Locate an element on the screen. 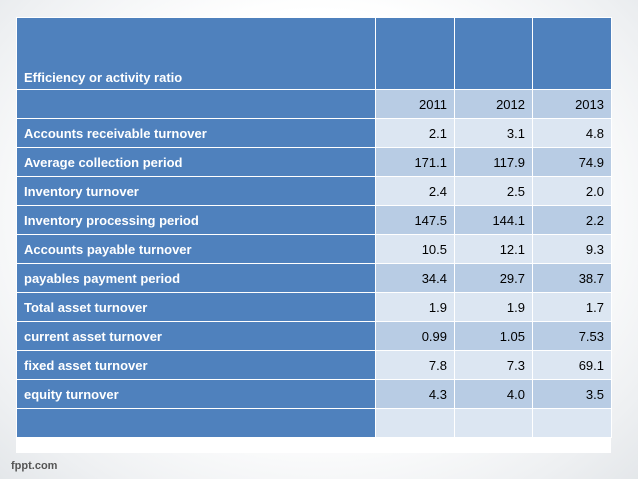  row-label: Total asset turnover is located at coordinates (196, 307).